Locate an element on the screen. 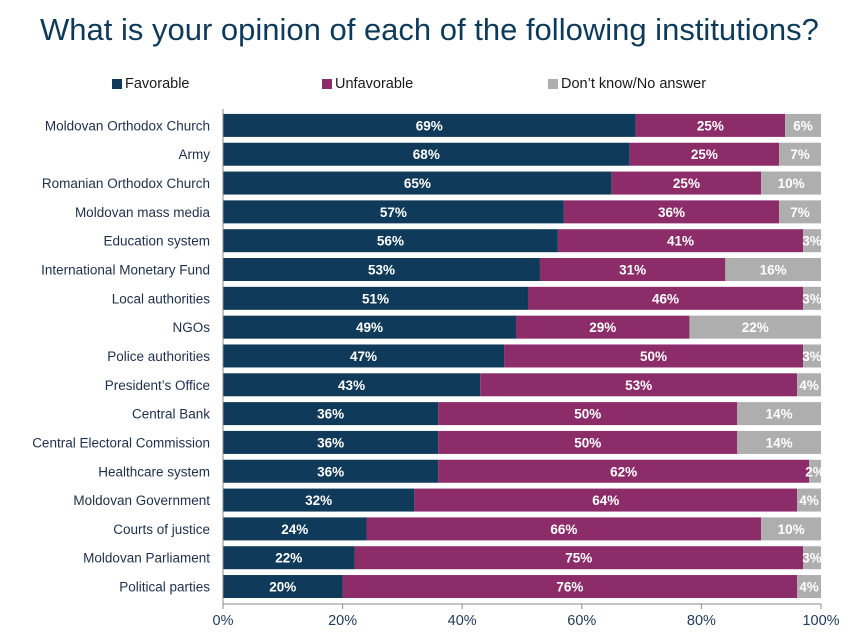 The image size is (861, 635). bar-dont-know-international-monetary-fund is located at coordinates (773, 270).